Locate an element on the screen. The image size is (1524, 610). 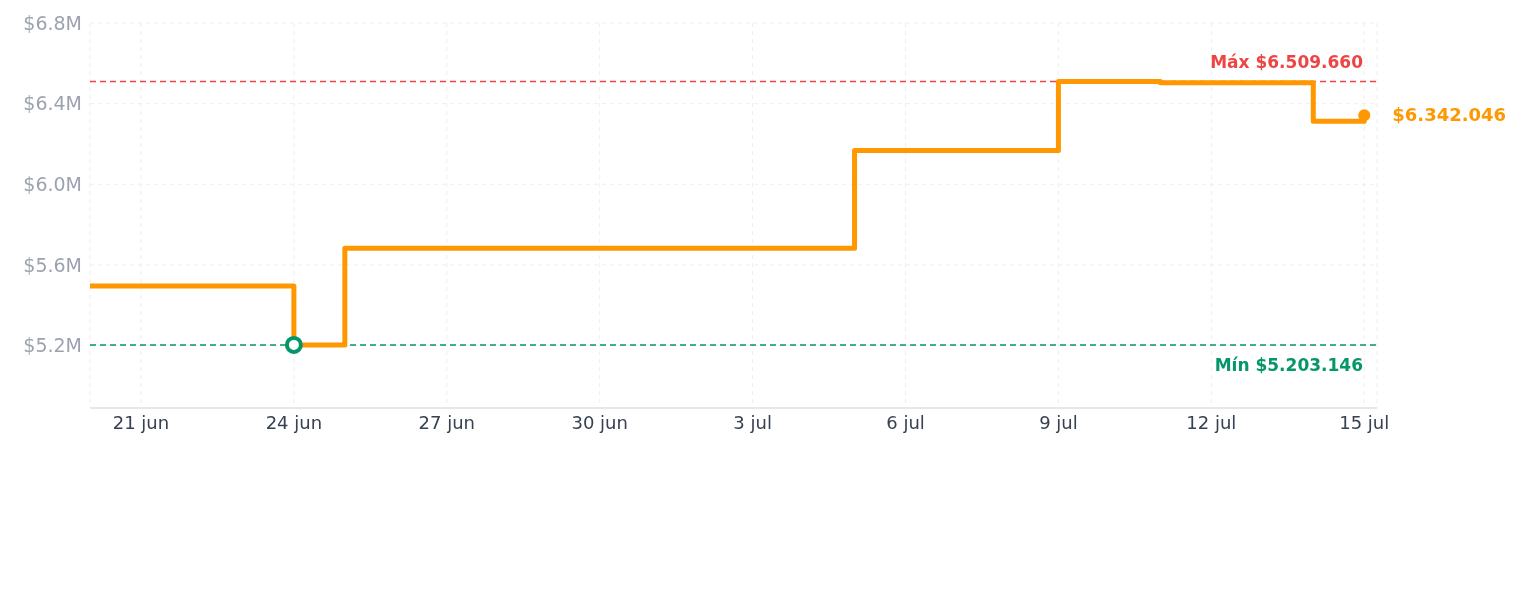
x-tick-label: 21 jun is located at coordinates (141, 422).